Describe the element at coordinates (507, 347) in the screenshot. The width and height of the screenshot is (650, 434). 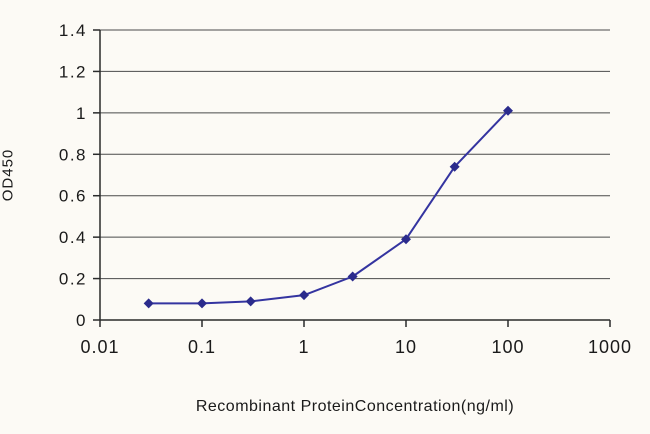
I see `x-tick-label: 100` at that location.